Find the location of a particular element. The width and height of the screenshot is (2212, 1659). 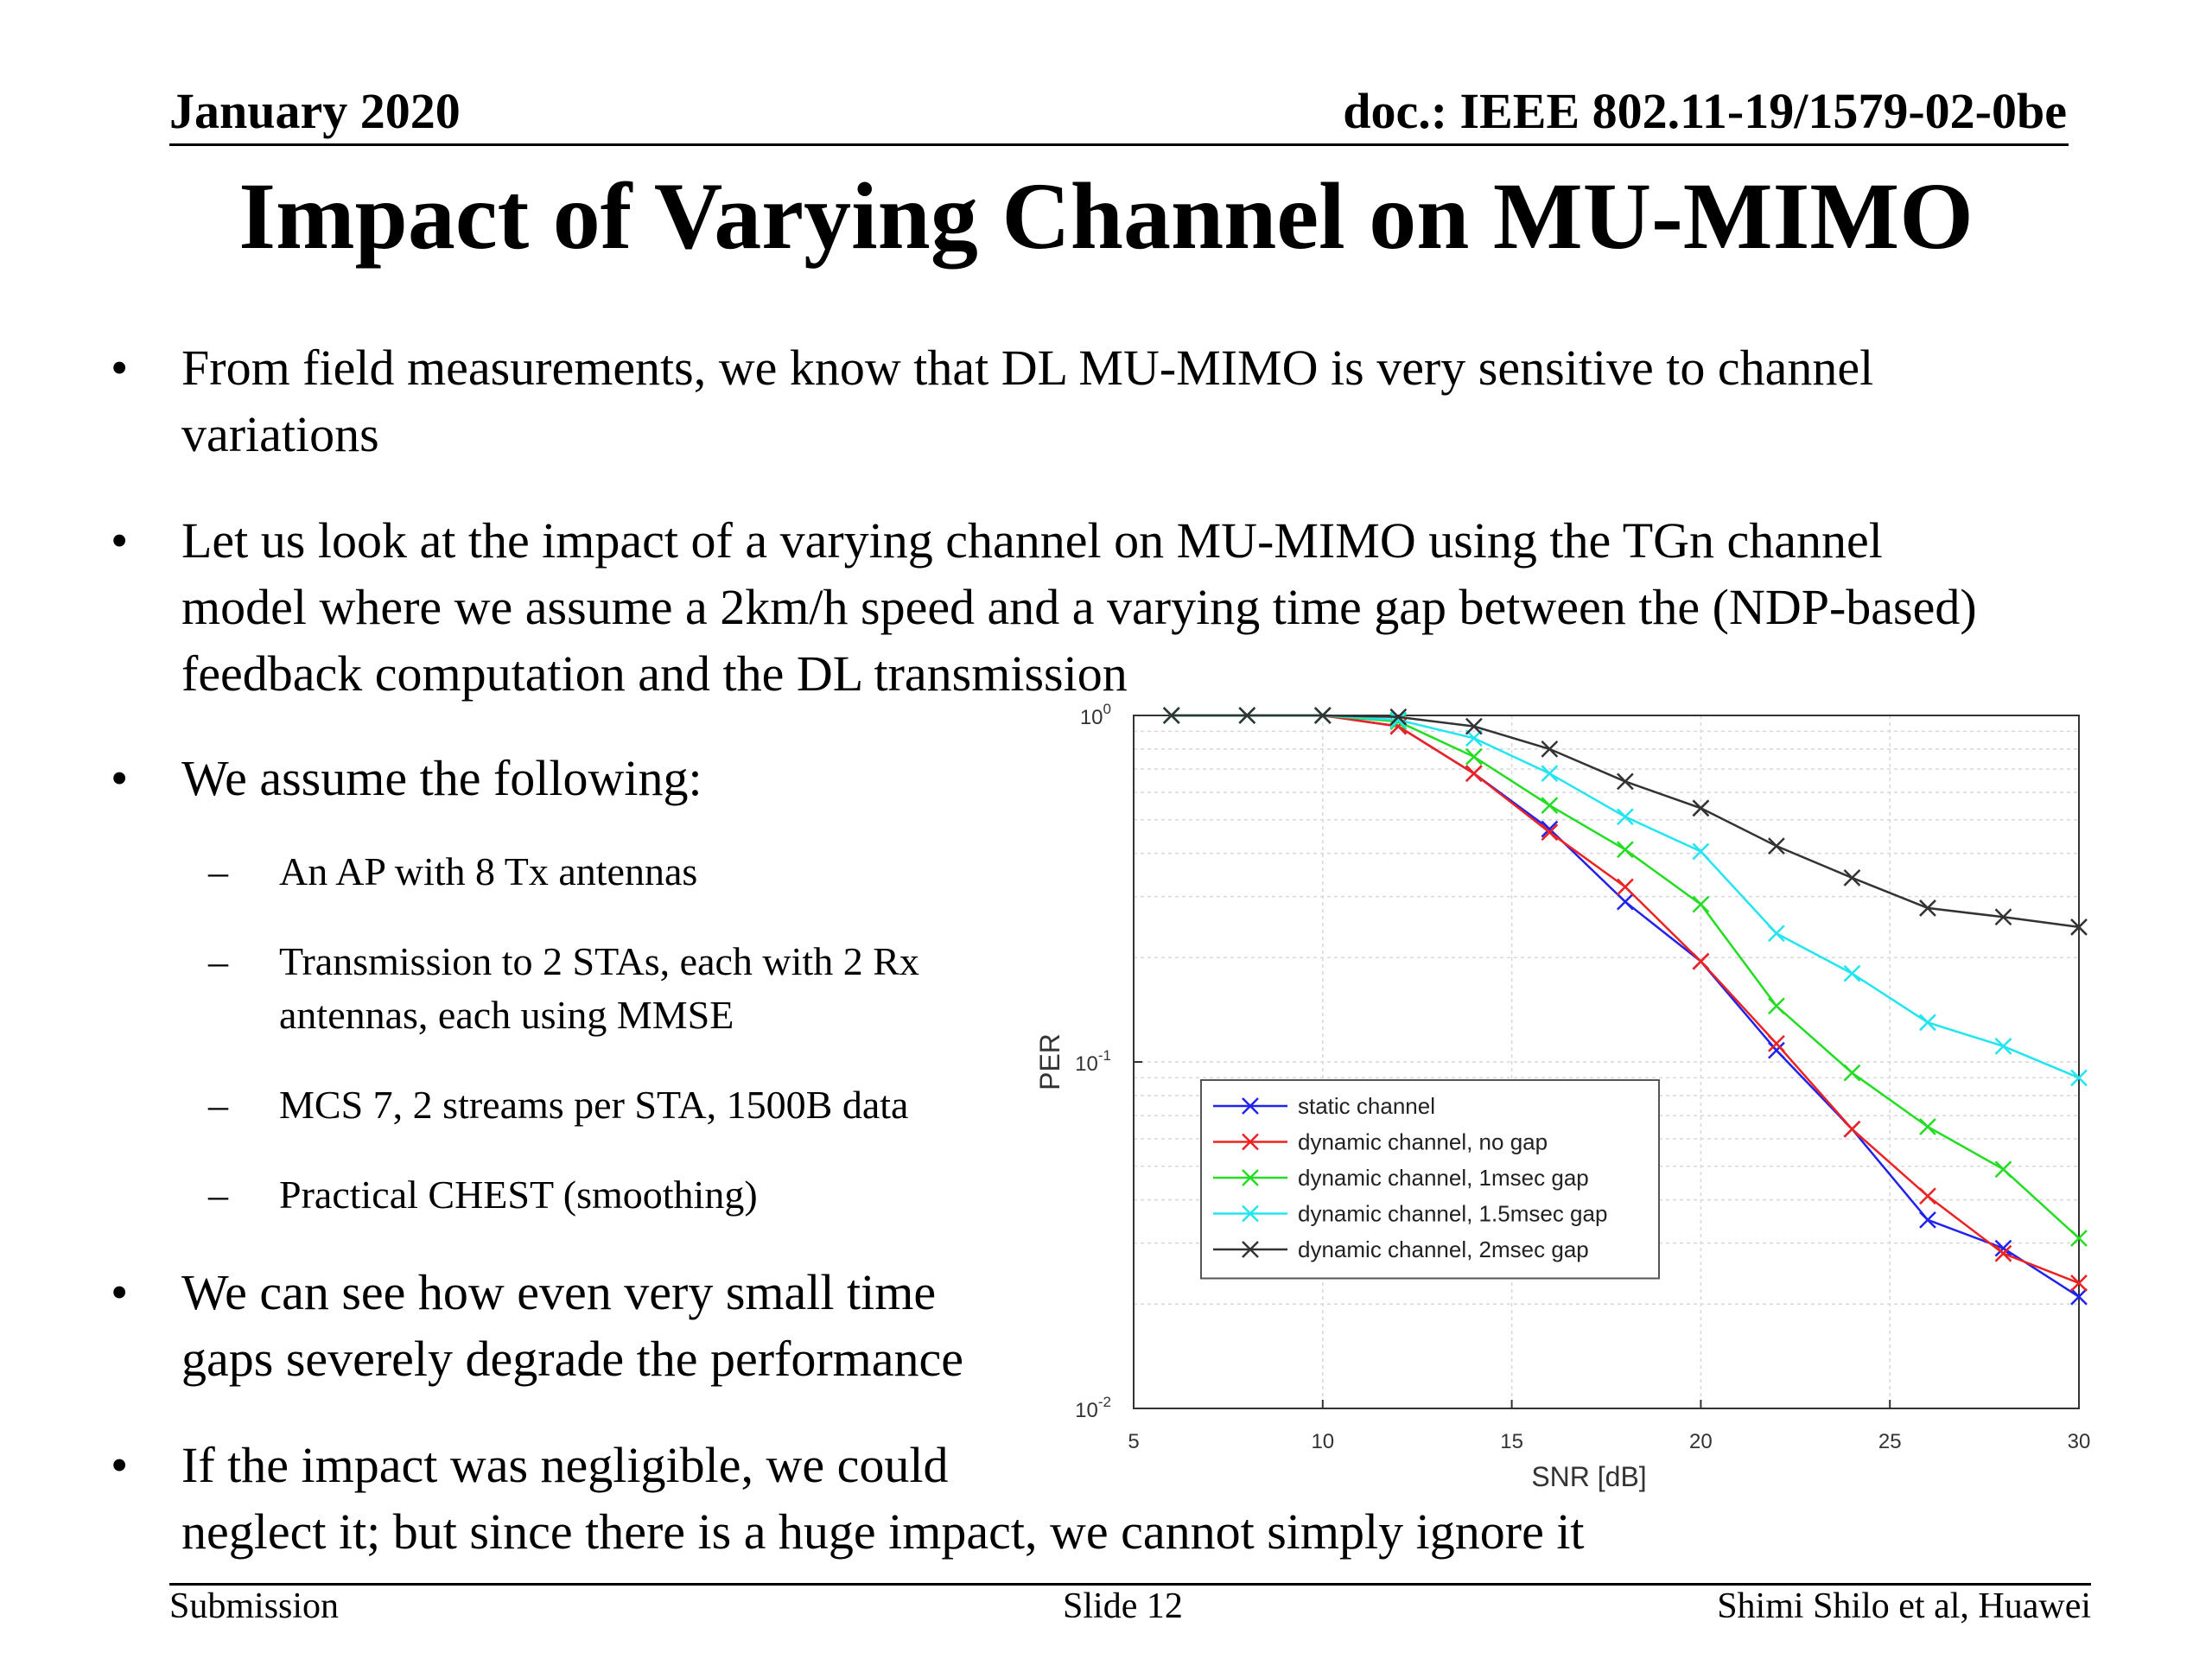

x-tick-label: 10 is located at coordinates (1322, 1441).